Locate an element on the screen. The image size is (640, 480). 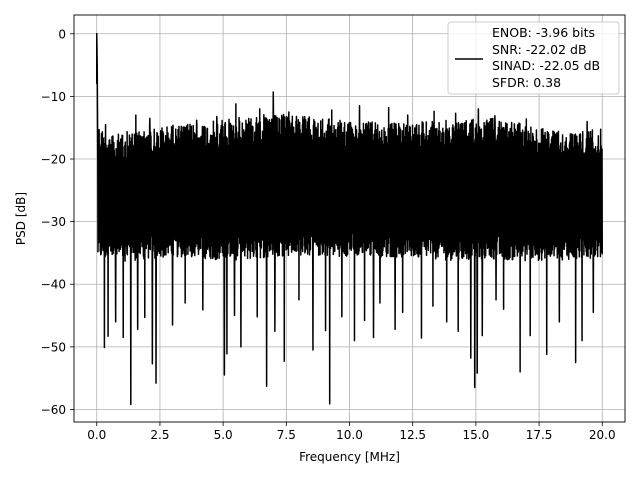
x-axis-ticks: 0.0 2.5 5.0 7.5 10.0 12.5 15.0 17.5 20.0 is located at coordinates (351, 432).